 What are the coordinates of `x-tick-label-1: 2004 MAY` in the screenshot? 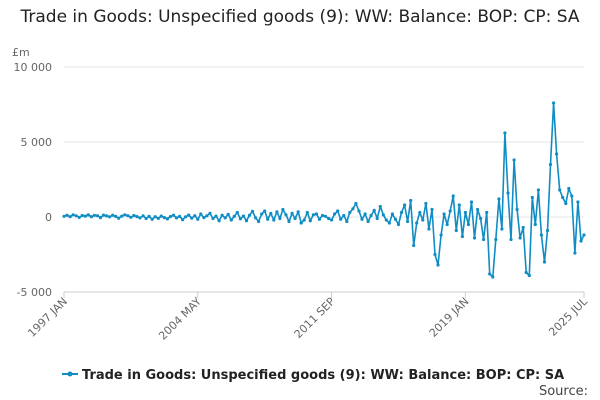 It's located at (180, 319).